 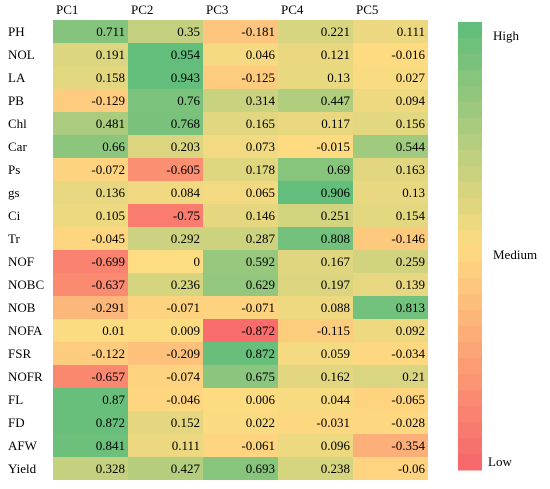 What do you see at coordinates (23, 445) in the screenshot?
I see `row-label-afw: AFW` at bounding box center [23, 445].